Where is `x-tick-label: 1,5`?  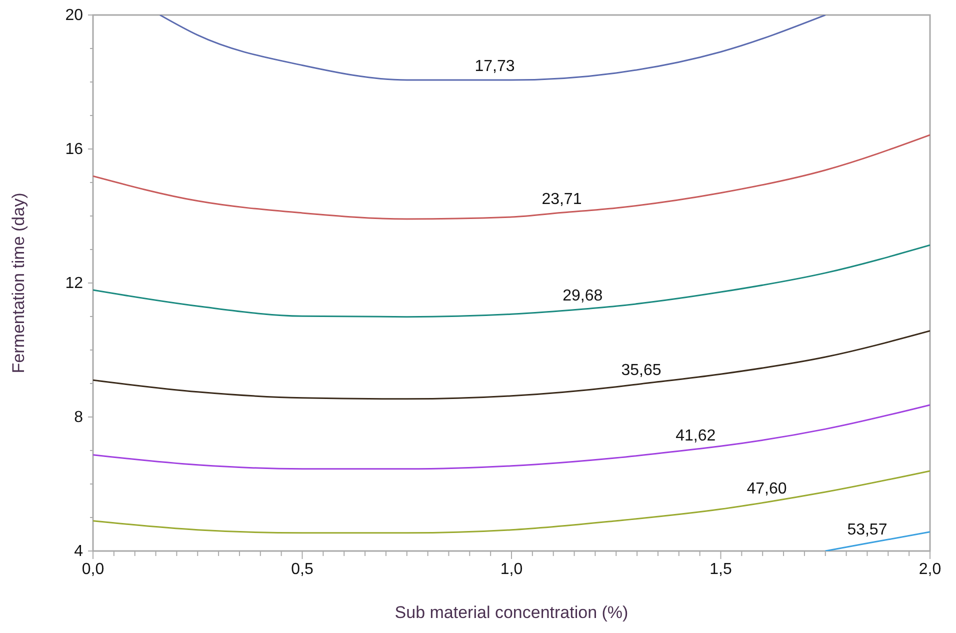 x-tick-label: 1,5 is located at coordinates (721, 569).